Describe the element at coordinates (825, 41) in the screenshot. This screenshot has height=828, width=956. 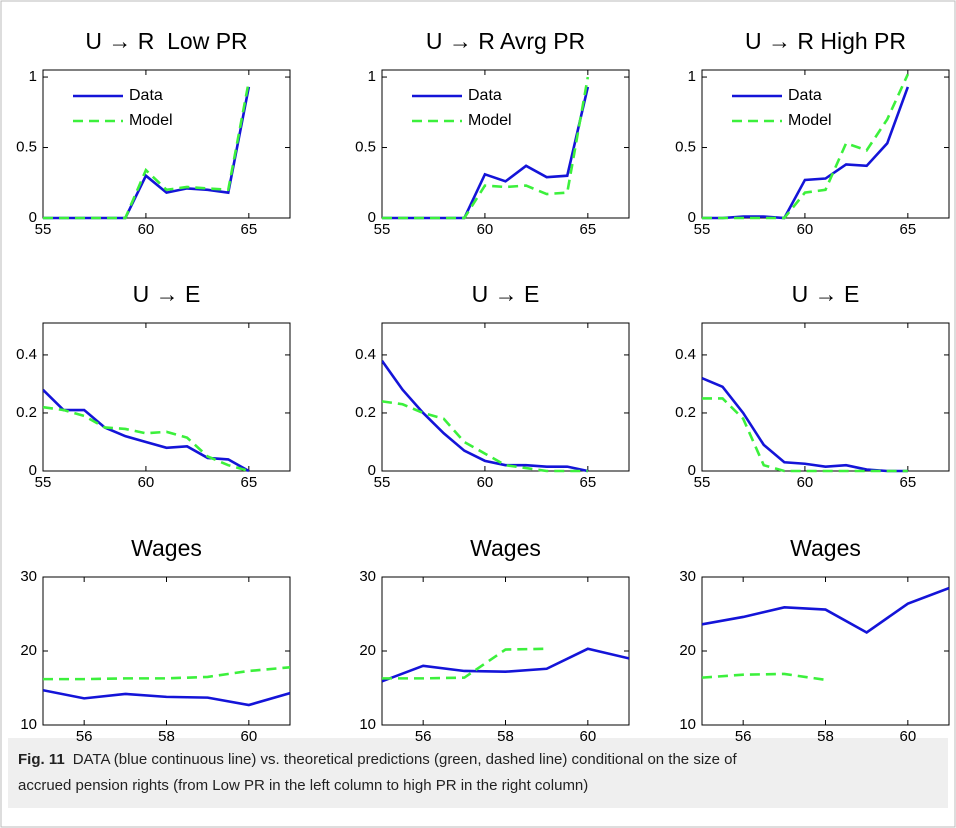
I see `chart-title: U → R High PR` at that location.